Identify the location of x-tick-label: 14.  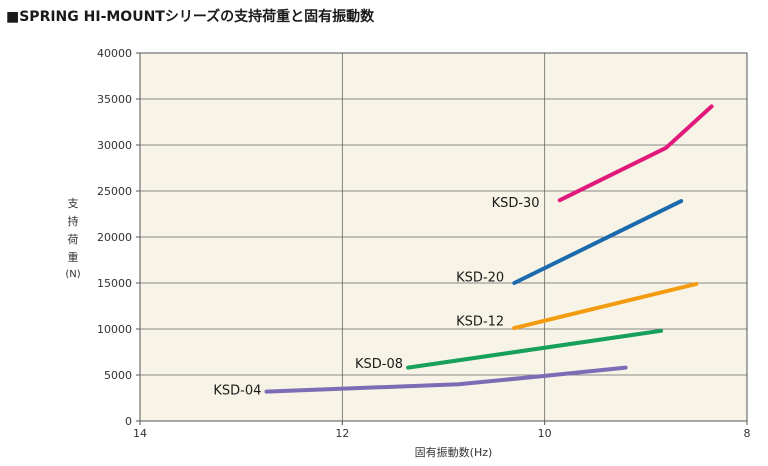
(140, 433).